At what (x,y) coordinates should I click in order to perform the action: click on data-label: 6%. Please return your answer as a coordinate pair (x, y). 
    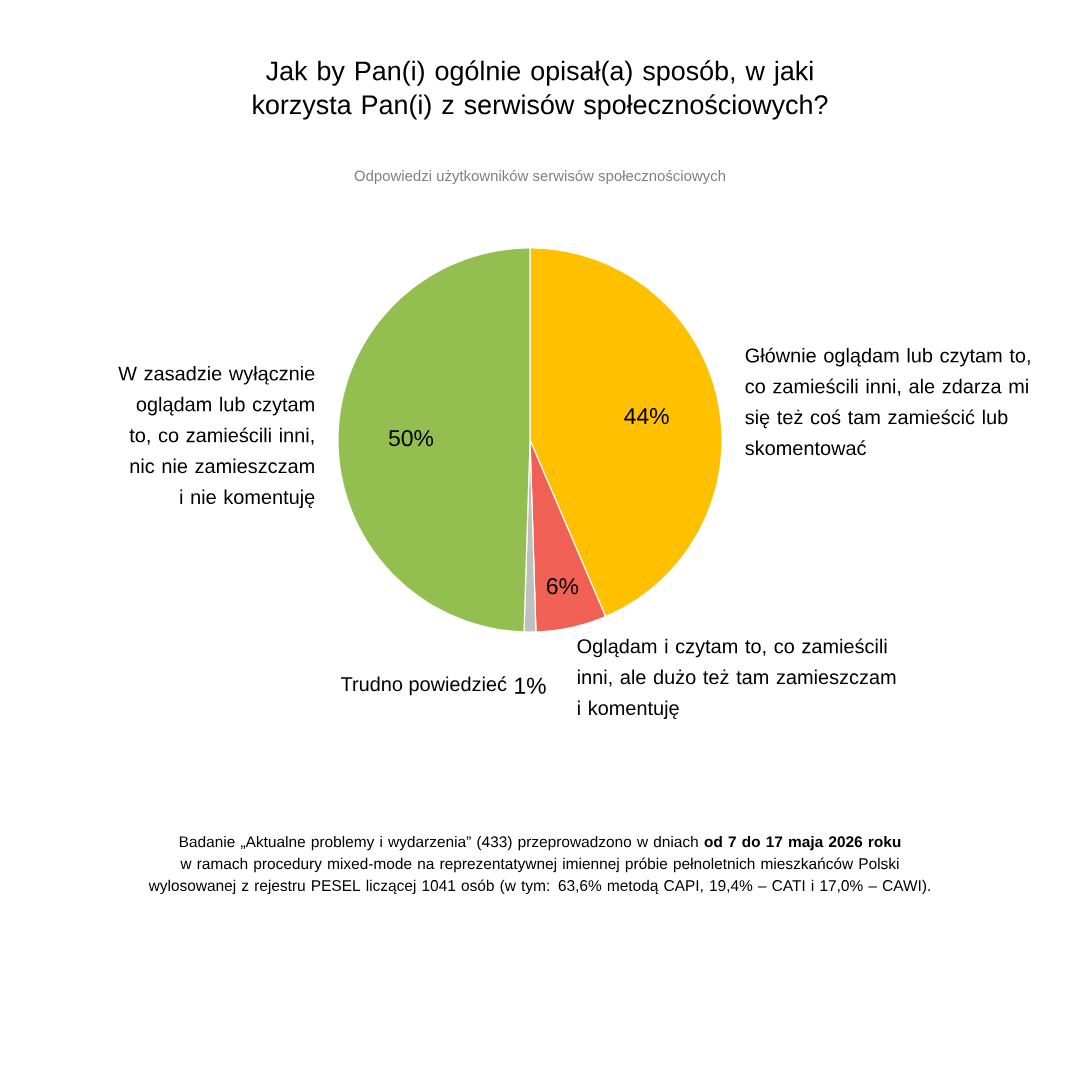
    Looking at the image, I should click on (562, 586).